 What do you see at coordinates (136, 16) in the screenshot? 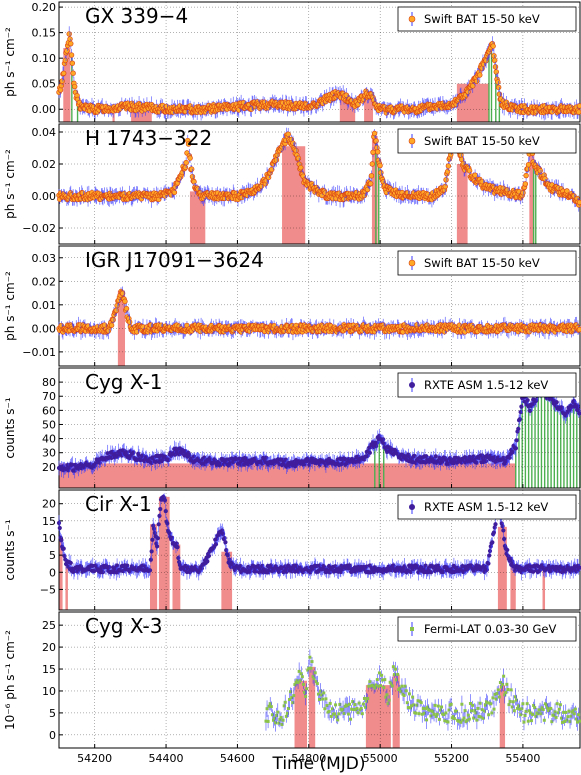
I see `panel-title: GX 339−4` at bounding box center [136, 16].